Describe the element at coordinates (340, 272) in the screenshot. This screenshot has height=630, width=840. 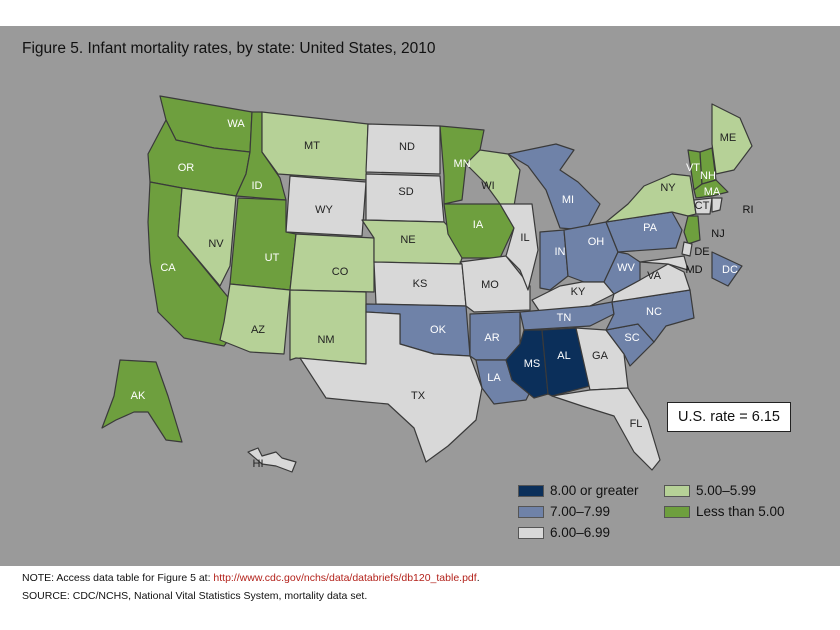
I see `state-label-co: CO` at that location.